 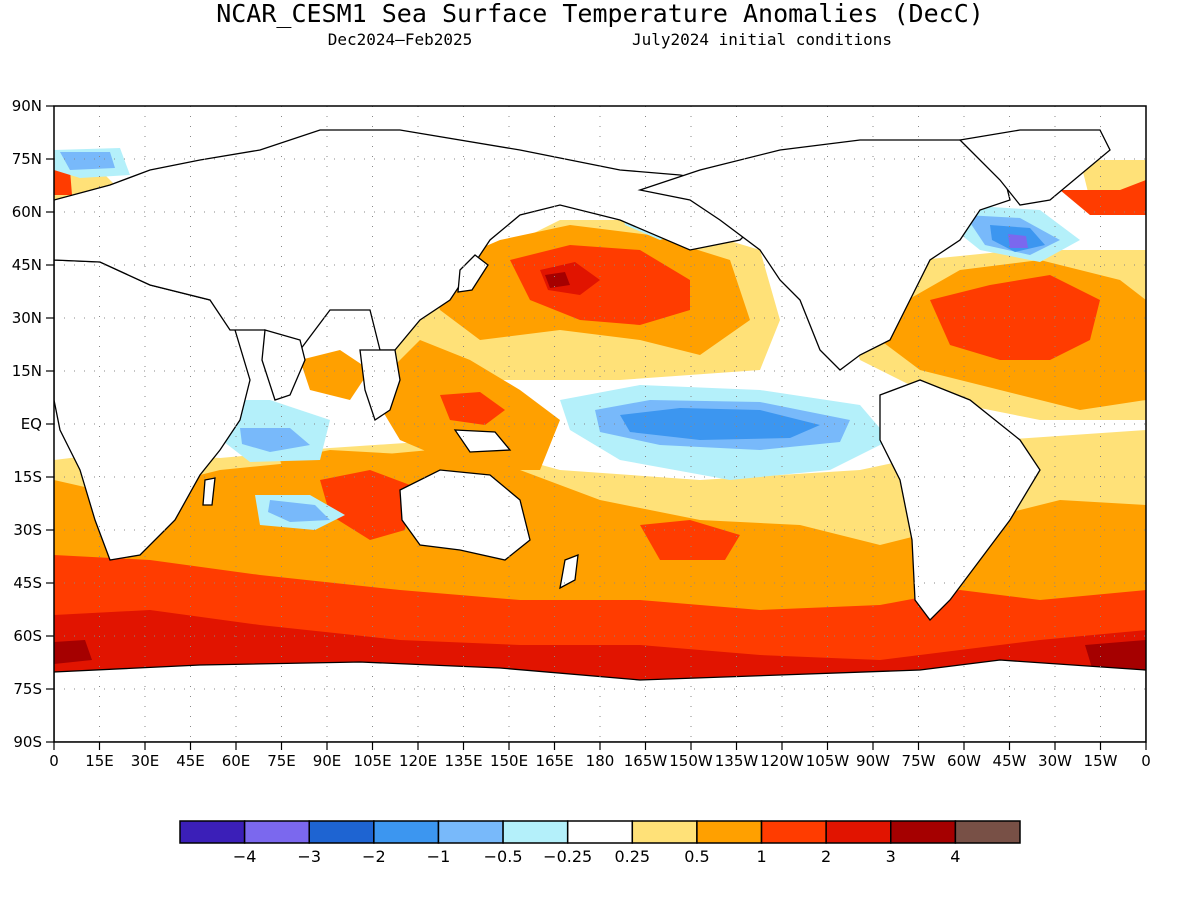 I want to click on longitude-label: 120W, so click(x=782, y=761).